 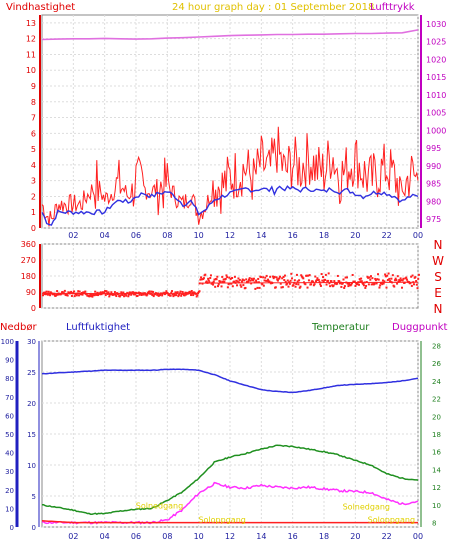 I want to click on panel1-x-tick: 18, so click(x=324, y=235).